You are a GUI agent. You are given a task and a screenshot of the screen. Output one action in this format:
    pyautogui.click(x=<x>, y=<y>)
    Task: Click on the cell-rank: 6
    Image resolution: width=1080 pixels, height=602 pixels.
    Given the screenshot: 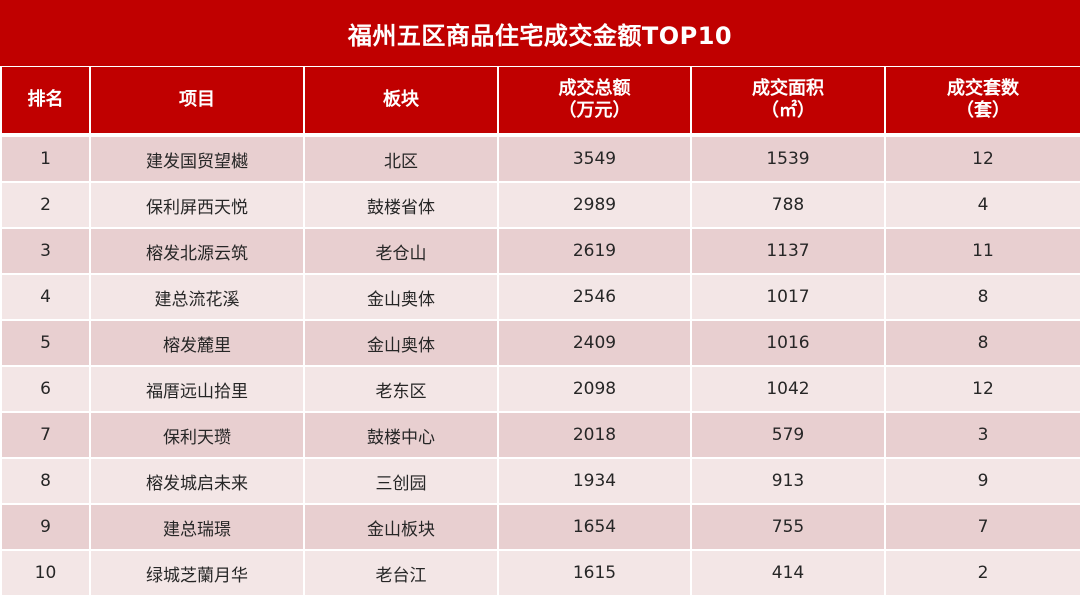 What is the action you would take?
    pyautogui.click(x=45, y=389)
    